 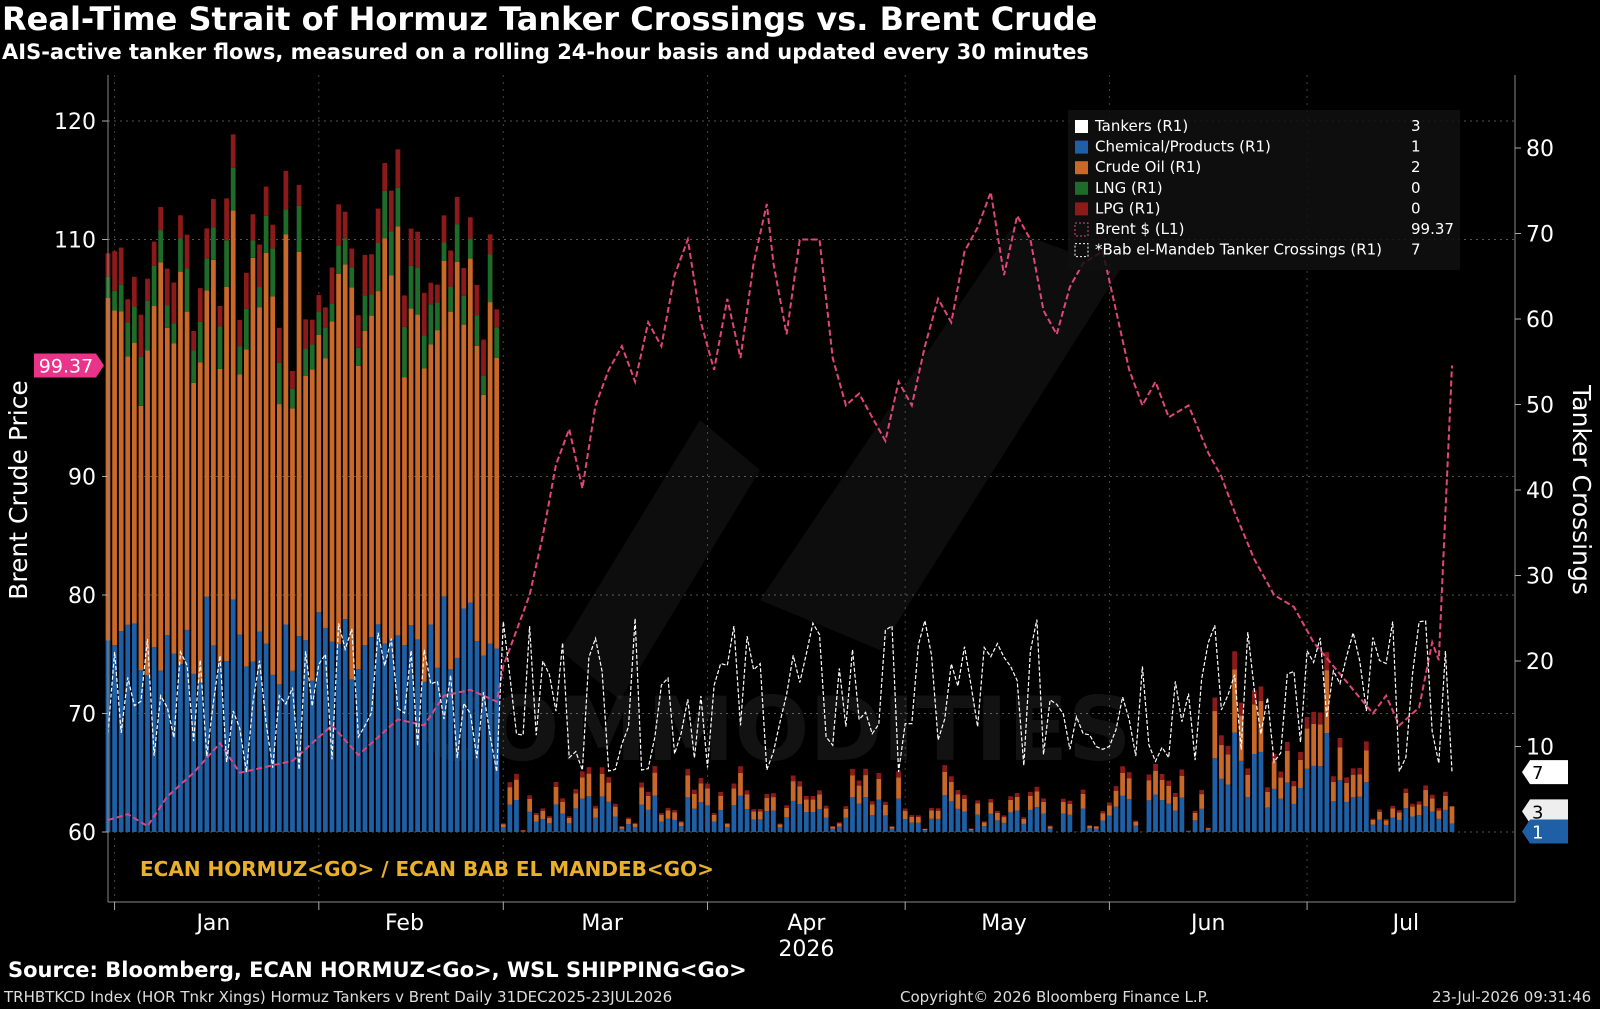 I want to click on tankers-badge, so click(x=1545, y=811).